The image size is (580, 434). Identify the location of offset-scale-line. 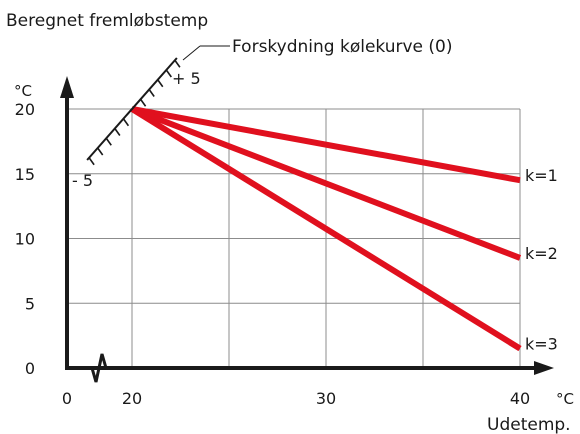
(132, 109).